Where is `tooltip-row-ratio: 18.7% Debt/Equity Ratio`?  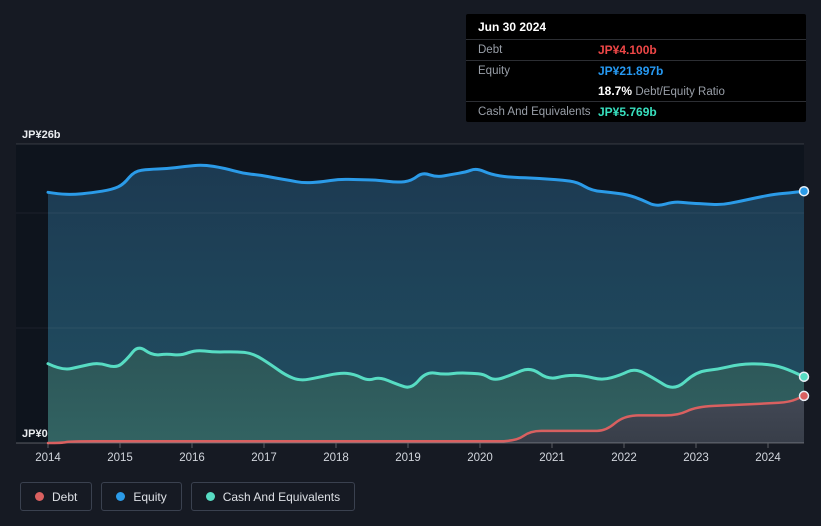
tooltip-row-ratio: 18.7% Debt/Equity Ratio is located at coordinates (636, 91).